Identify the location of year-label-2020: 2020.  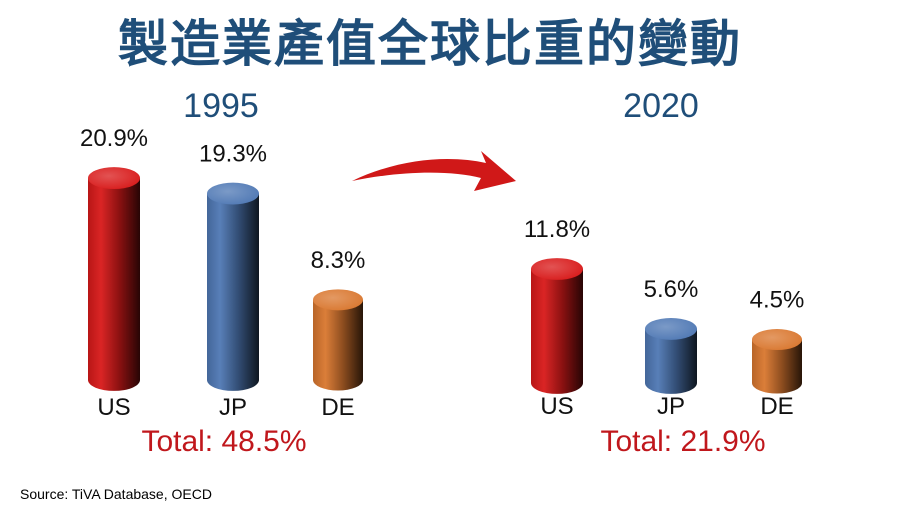
(661, 106).